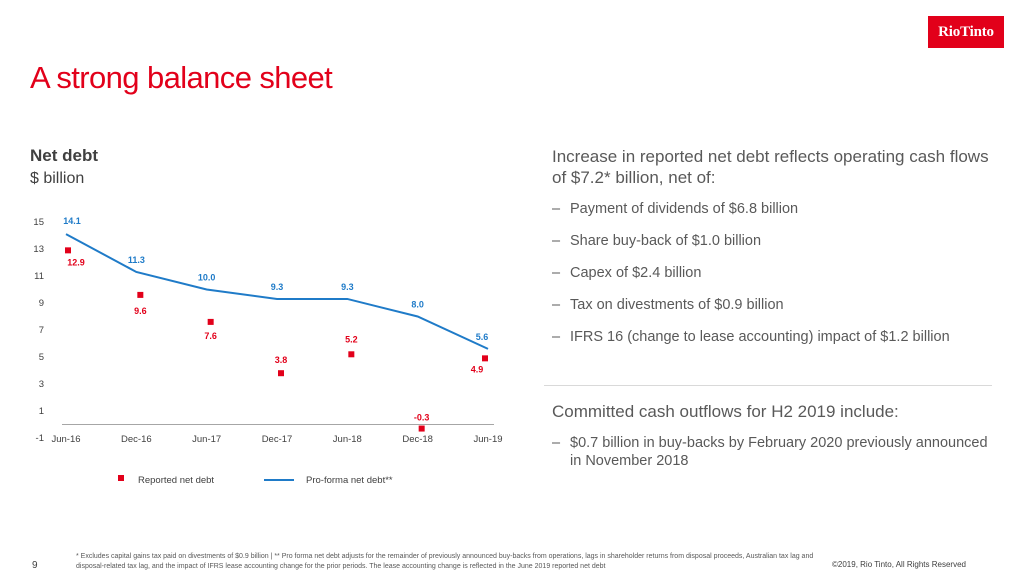 The width and height of the screenshot is (1024, 583). What do you see at coordinates (210, 336) in the screenshot?
I see `data-label-reported: 7.6` at bounding box center [210, 336].